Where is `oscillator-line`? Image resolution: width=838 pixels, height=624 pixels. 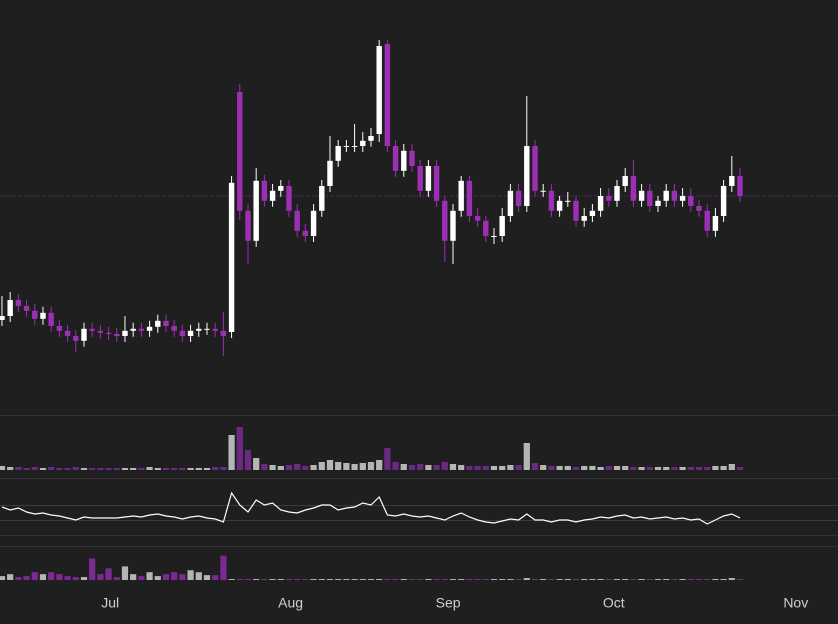 oscillator-line is located at coordinates (371, 508).